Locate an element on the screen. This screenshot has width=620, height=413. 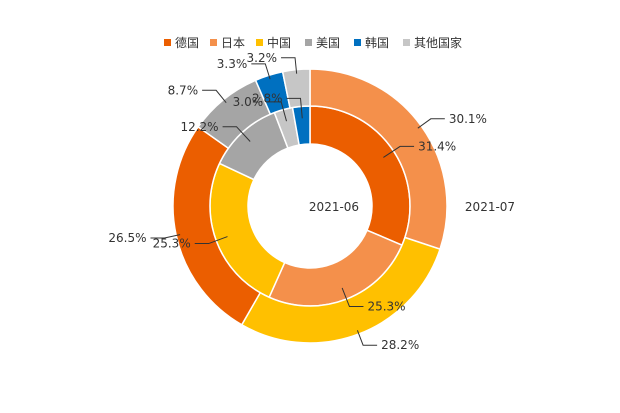
legend-item: 中国 is located at coordinates (273, 42).